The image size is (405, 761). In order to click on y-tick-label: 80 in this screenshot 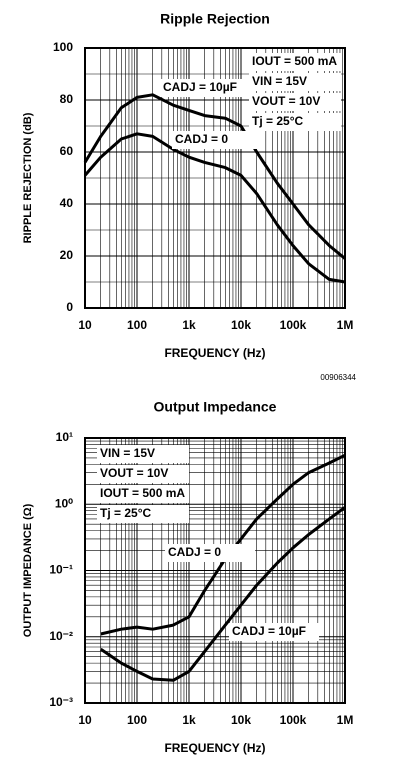, I will do `click(67, 99)`.